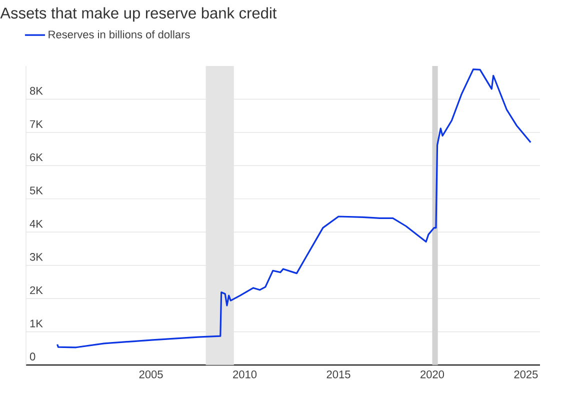 The height and width of the screenshot is (399, 588). I want to click on x-tick-label: 2005, so click(151, 374).